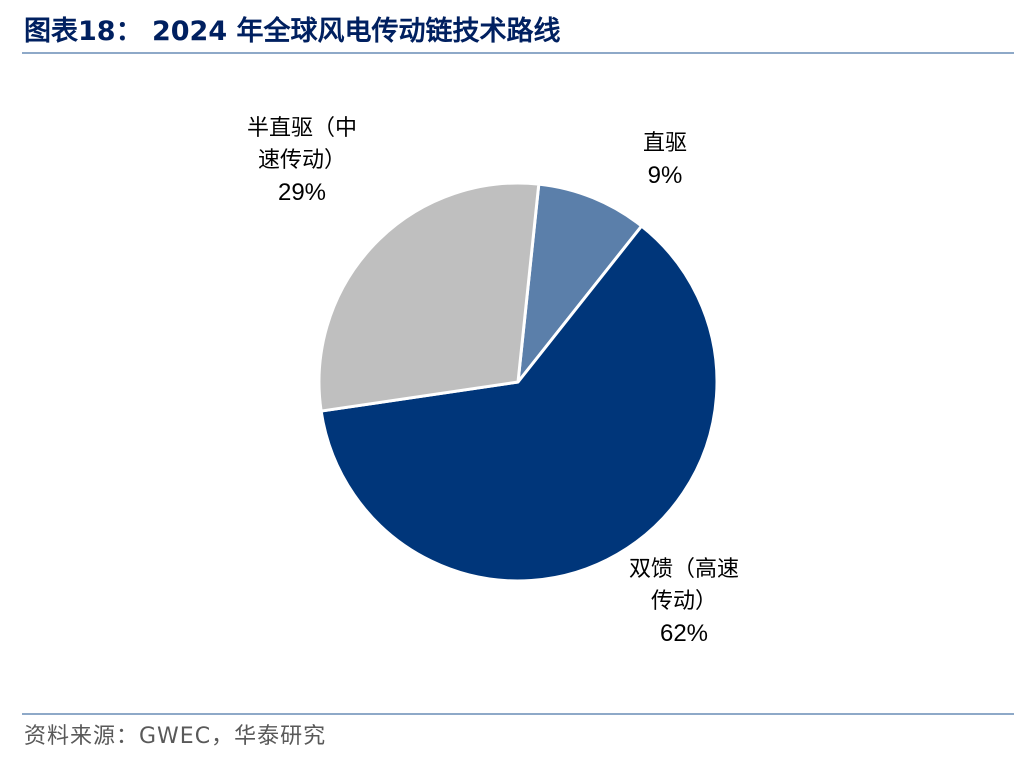 This screenshot has width=1036, height=760. I want to click on slice-label-semi: 半直驱（中 速传动） 29%, so click(302, 161).